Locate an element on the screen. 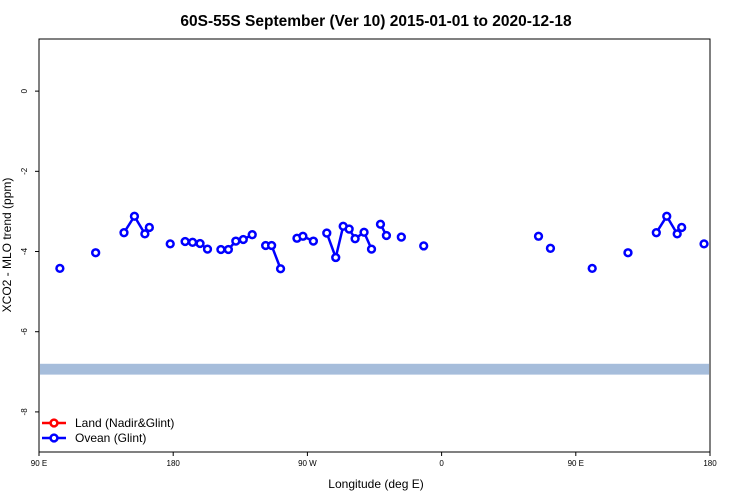 This screenshot has width=750, height=500. y-tick-label: -4 is located at coordinates (24, 251).